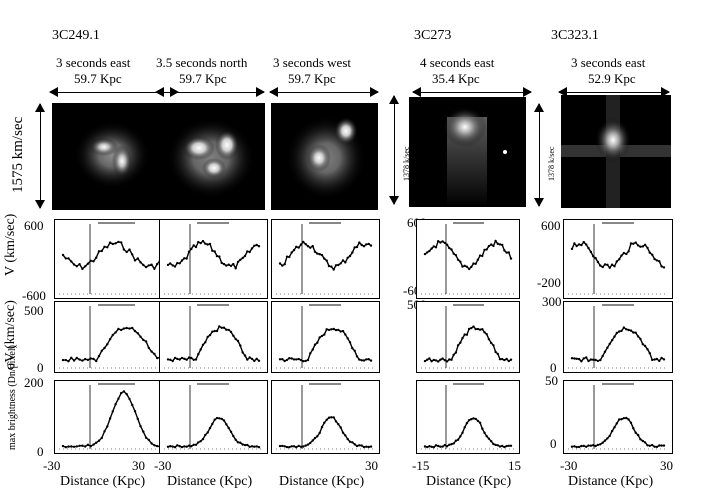 Image resolution: width=727 pixels, height=499 pixels. What do you see at coordinates (666, 465) in the screenshot?
I see `x-tick-right-col5: 30` at bounding box center [666, 465].